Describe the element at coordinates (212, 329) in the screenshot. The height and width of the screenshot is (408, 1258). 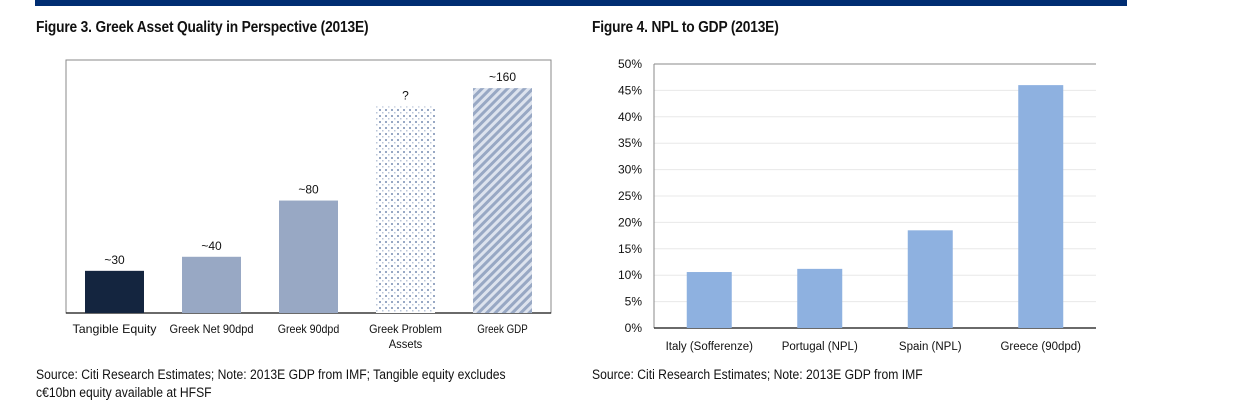
I see `category-label: Greek Net 90dpd` at that location.